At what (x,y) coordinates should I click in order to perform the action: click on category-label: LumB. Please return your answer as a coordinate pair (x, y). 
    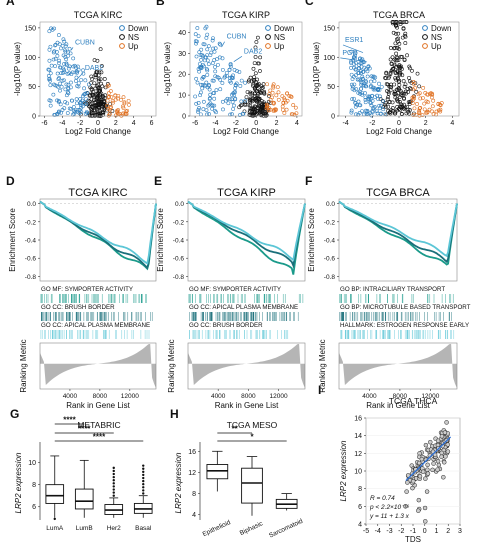
    Looking at the image, I should click on (84, 528).